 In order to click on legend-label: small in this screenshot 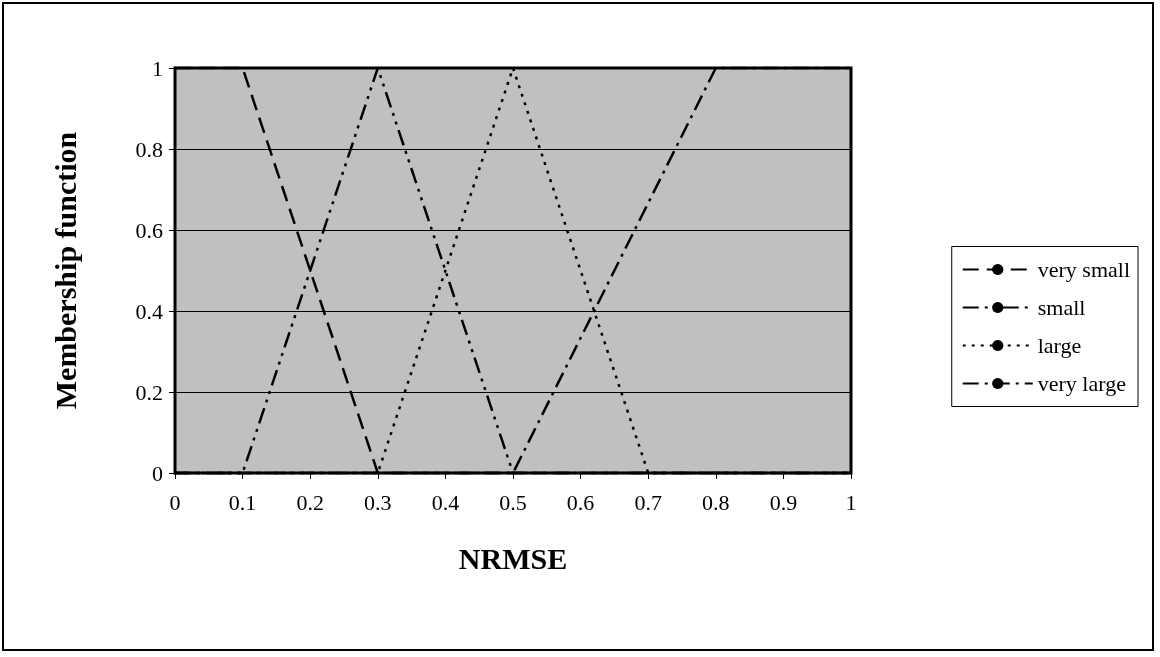, I will do `click(1061, 307)`.